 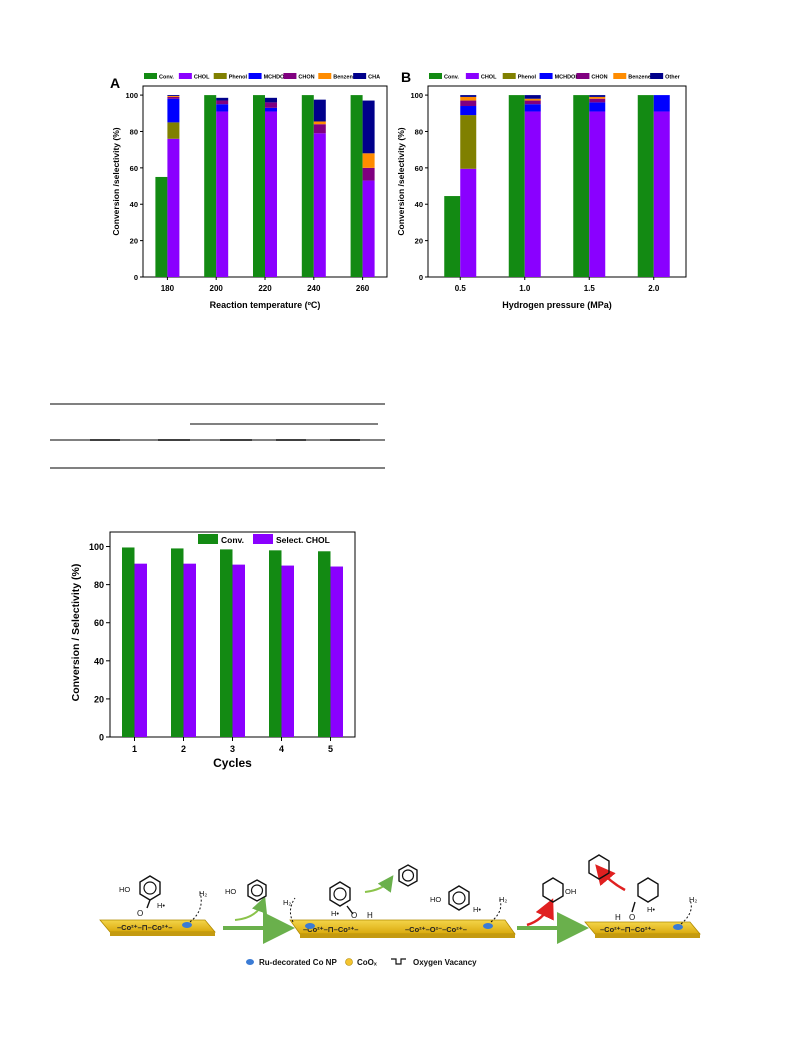 What do you see at coordinates (168, 288) in the screenshot?
I see `x-tick-label: 180` at bounding box center [168, 288].